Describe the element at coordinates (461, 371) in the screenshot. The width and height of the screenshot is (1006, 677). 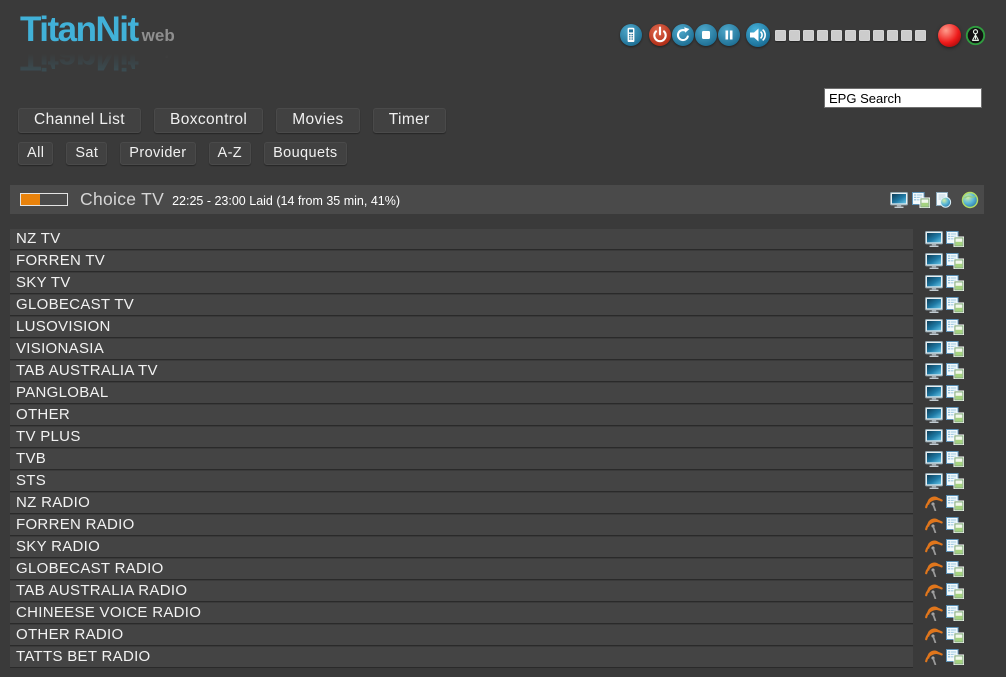
I see `channel-name-bar: TAB AUSTRALIA TV` at that location.